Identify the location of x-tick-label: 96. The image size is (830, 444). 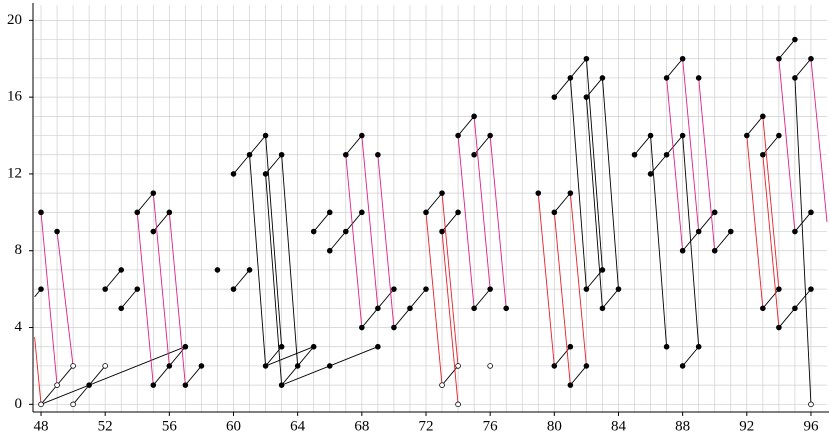
(811, 426).